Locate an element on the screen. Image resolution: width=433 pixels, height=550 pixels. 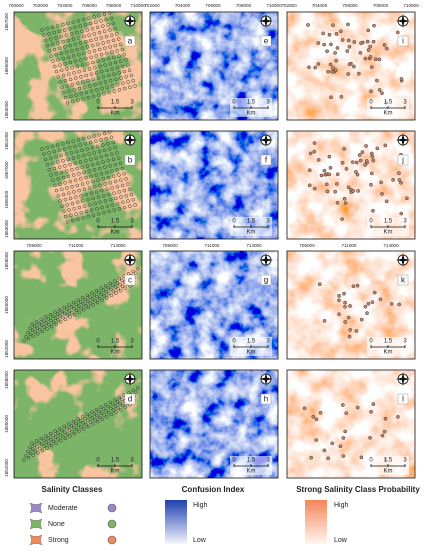
y-coord-label: 1855000 is located at coordinates (6, 424).